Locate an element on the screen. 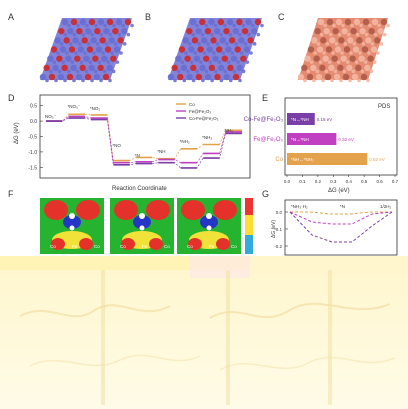  charge-density-map: Co Fe Co is located at coordinates (72, 226).